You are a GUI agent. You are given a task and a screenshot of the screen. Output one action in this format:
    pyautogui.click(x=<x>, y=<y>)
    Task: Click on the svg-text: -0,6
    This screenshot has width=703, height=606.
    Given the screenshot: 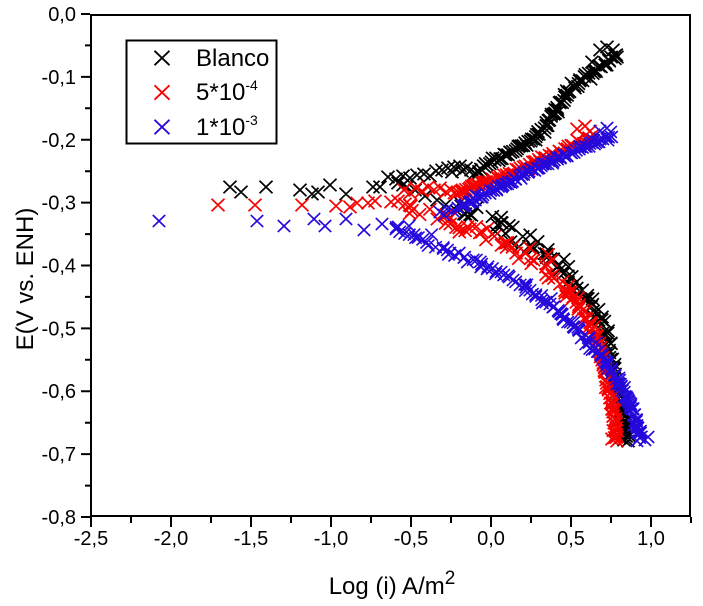 What is the action you would take?
    pyautogui.click(x=59, y=392)
    